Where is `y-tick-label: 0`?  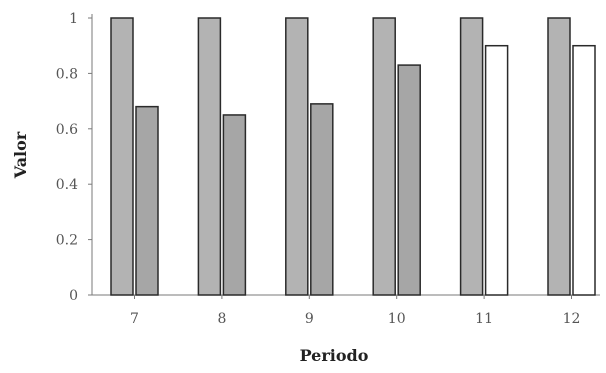
y-tick-label: 0 is located at coordinates (73, 296).